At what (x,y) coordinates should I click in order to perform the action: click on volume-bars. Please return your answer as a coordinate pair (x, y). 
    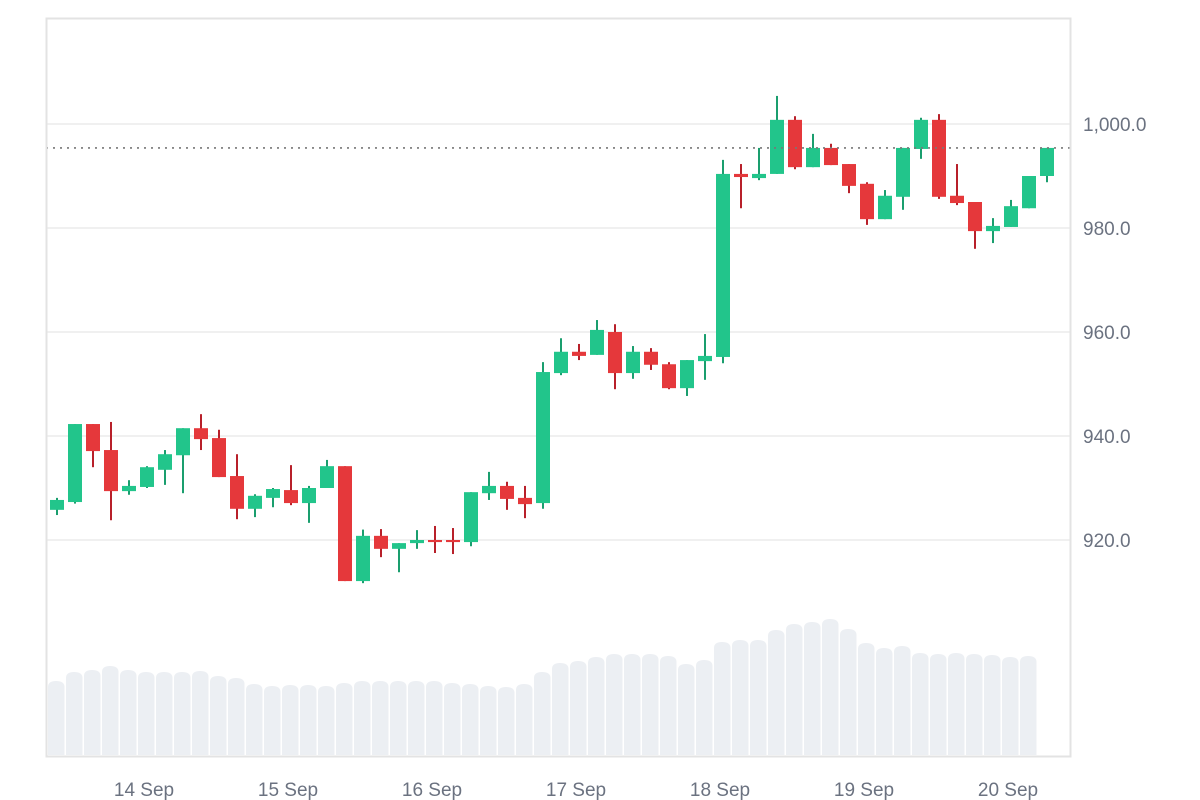
    Looking at the image, I should click on (542, 687).